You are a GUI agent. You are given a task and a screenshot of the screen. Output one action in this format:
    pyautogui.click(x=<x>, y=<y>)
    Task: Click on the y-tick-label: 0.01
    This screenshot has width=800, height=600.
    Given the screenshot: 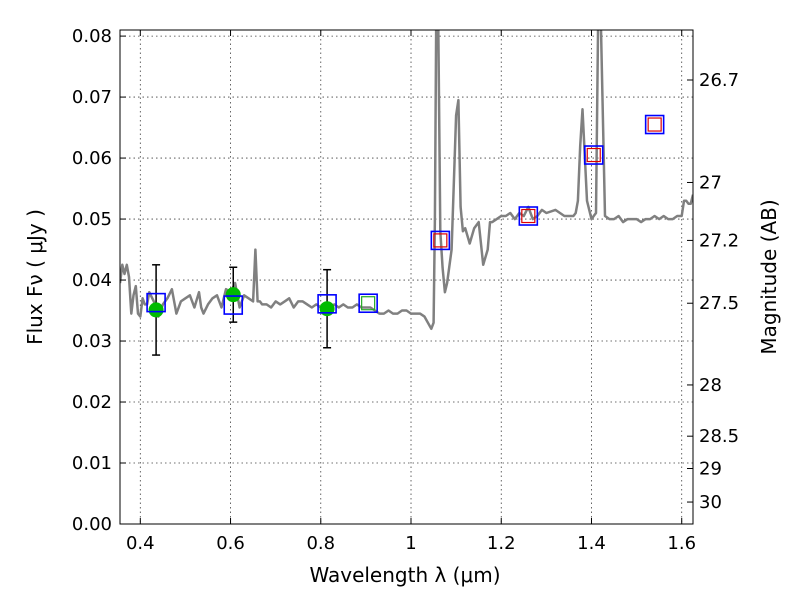 What is the action you would take?
    pyautogui.click(x=92, y=463)
    